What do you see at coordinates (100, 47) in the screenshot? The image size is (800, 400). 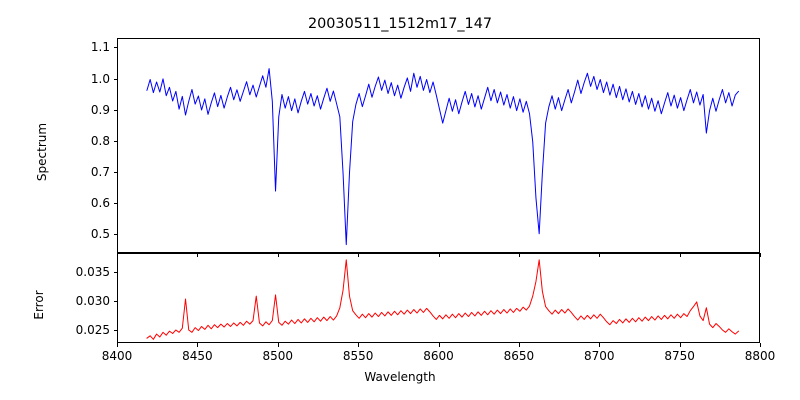 I see `spectrum-y-tick-label: 1.1` at bounding box center [100, 47].